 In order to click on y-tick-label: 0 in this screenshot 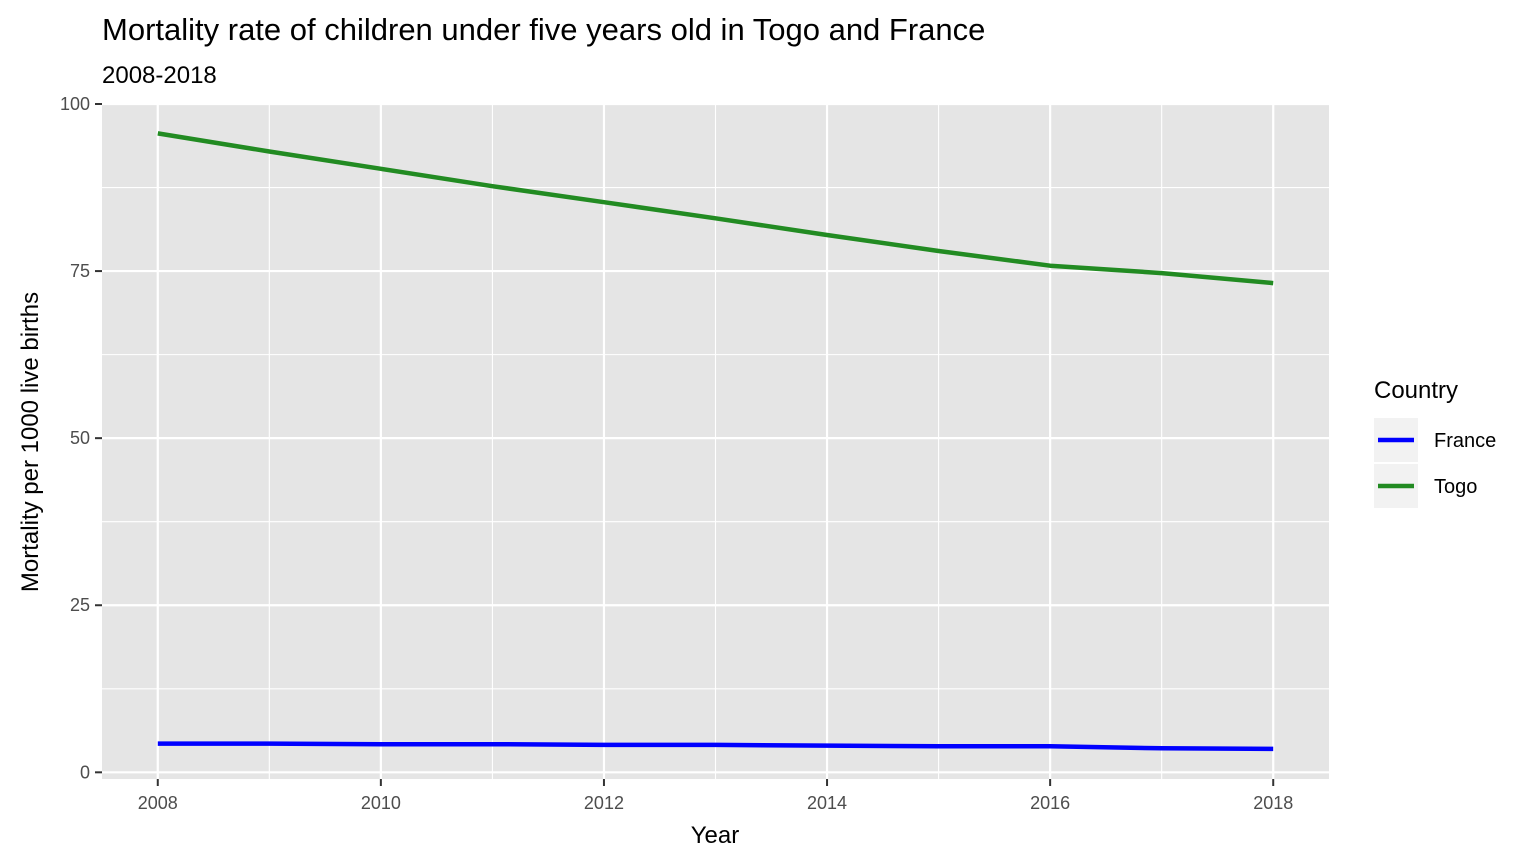, I will do `click(85, 772)`.